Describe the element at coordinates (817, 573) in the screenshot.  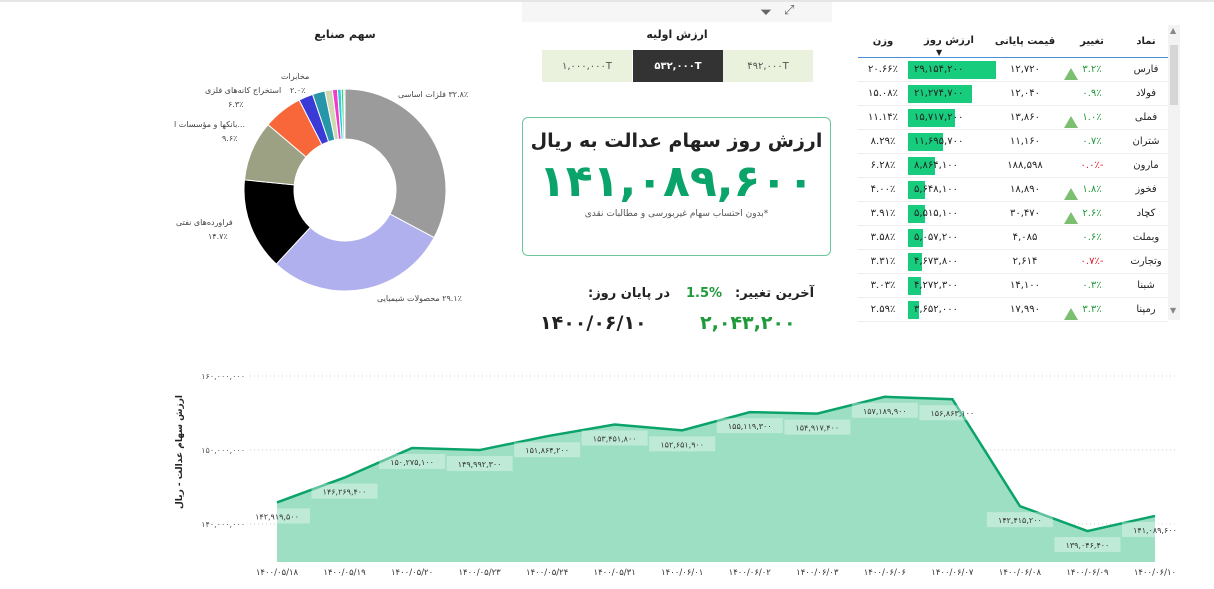
I see `x-tick-label: ۱۴۰۰/۰۶/۰۳` at that location.